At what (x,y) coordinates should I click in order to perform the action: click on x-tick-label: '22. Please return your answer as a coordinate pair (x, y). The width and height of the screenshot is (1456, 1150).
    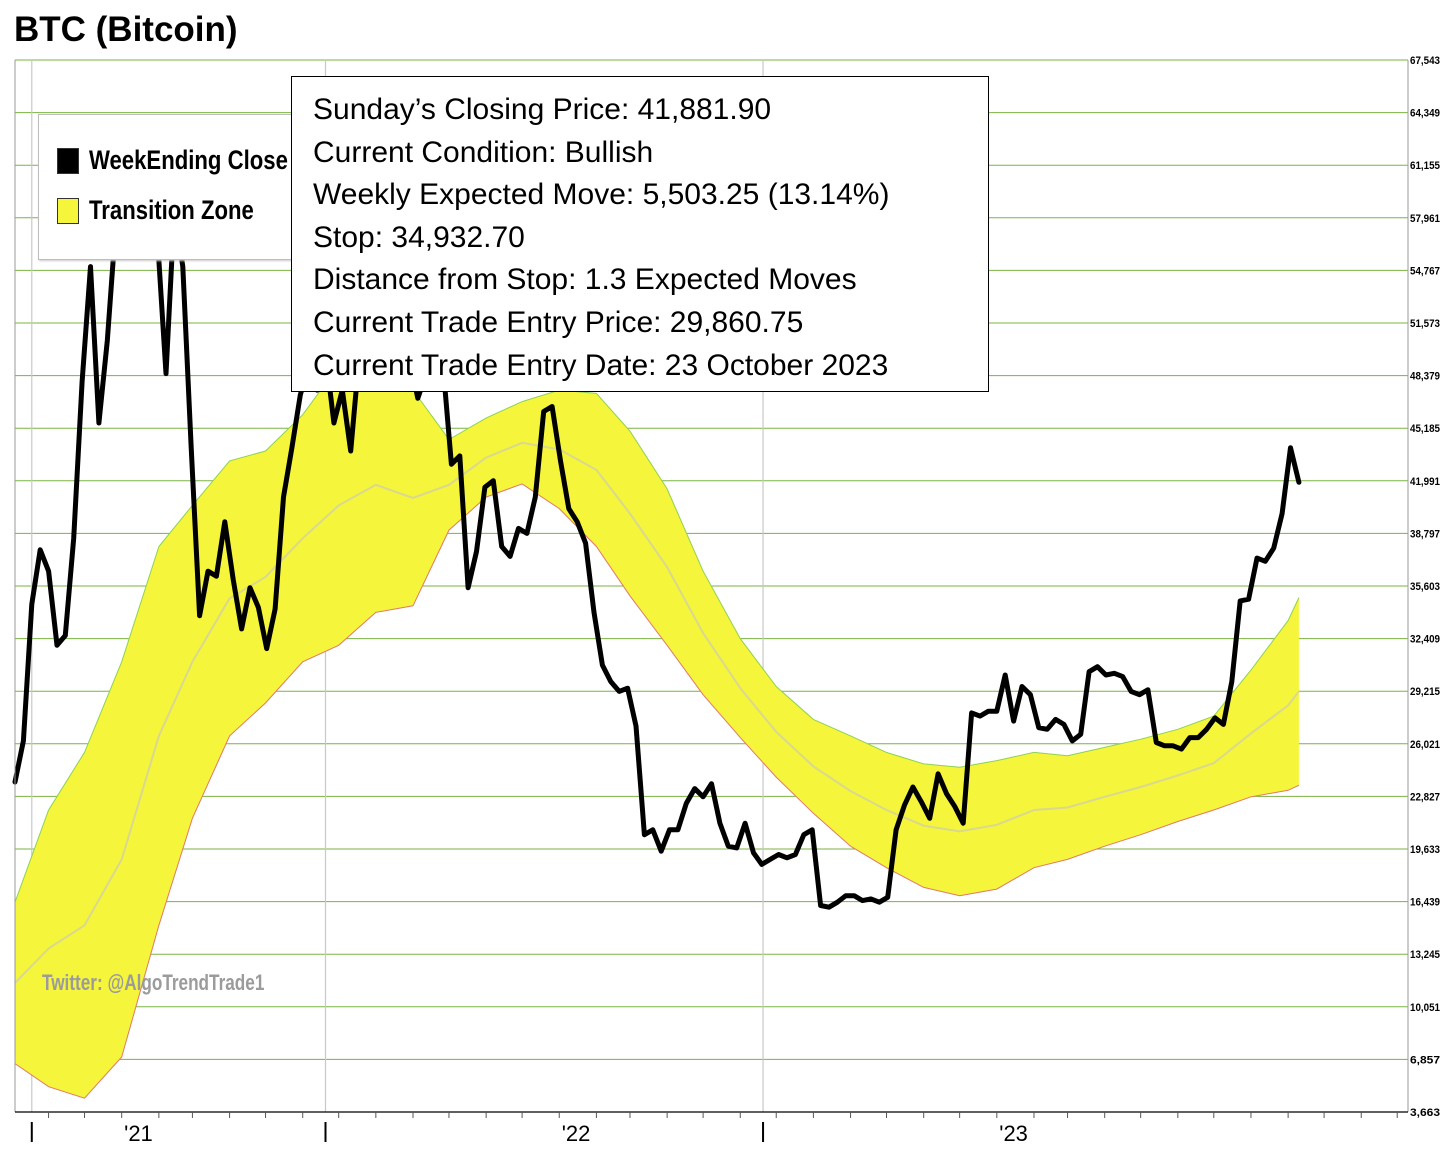
    Looking at the image, I should click on (576, 1133).